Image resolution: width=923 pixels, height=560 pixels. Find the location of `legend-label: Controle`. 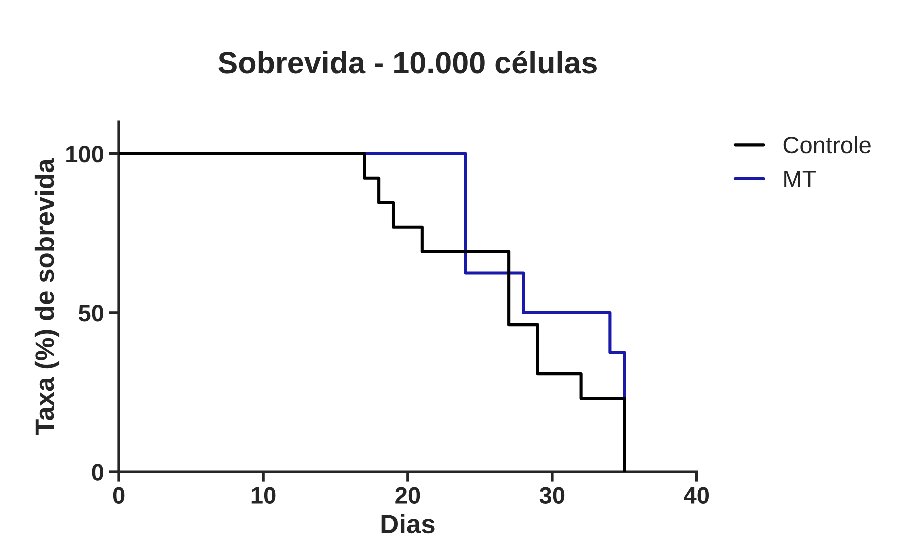

legend-label: Controle is located at coordinates (827, 145).